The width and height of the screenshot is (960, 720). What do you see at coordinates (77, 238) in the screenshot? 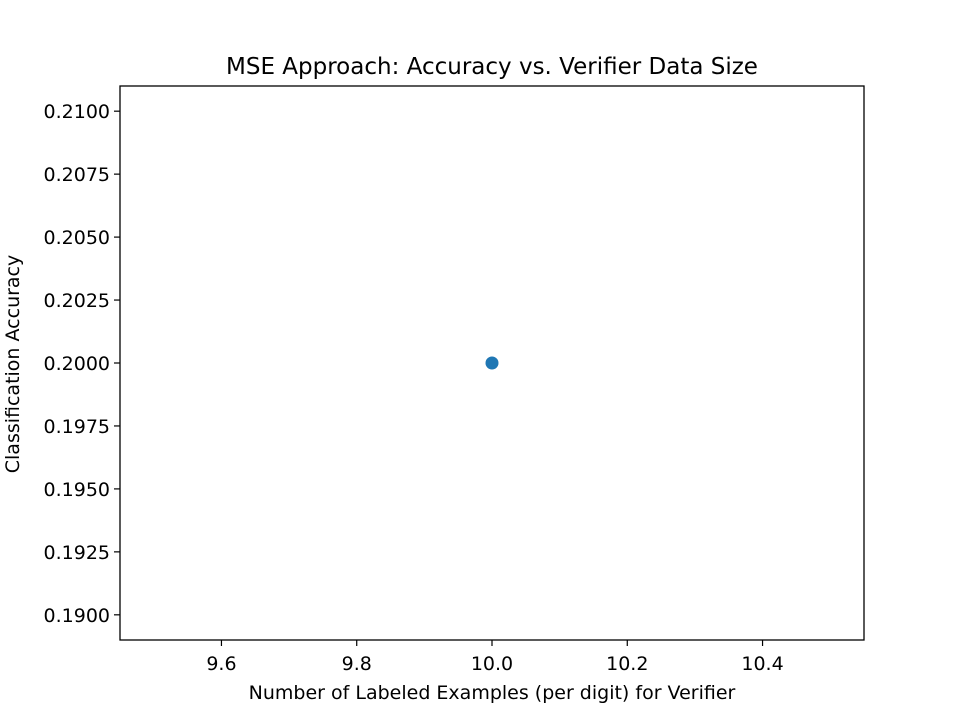
I see `y-tick-label: 0.2050` at bounding box center [77, 238].